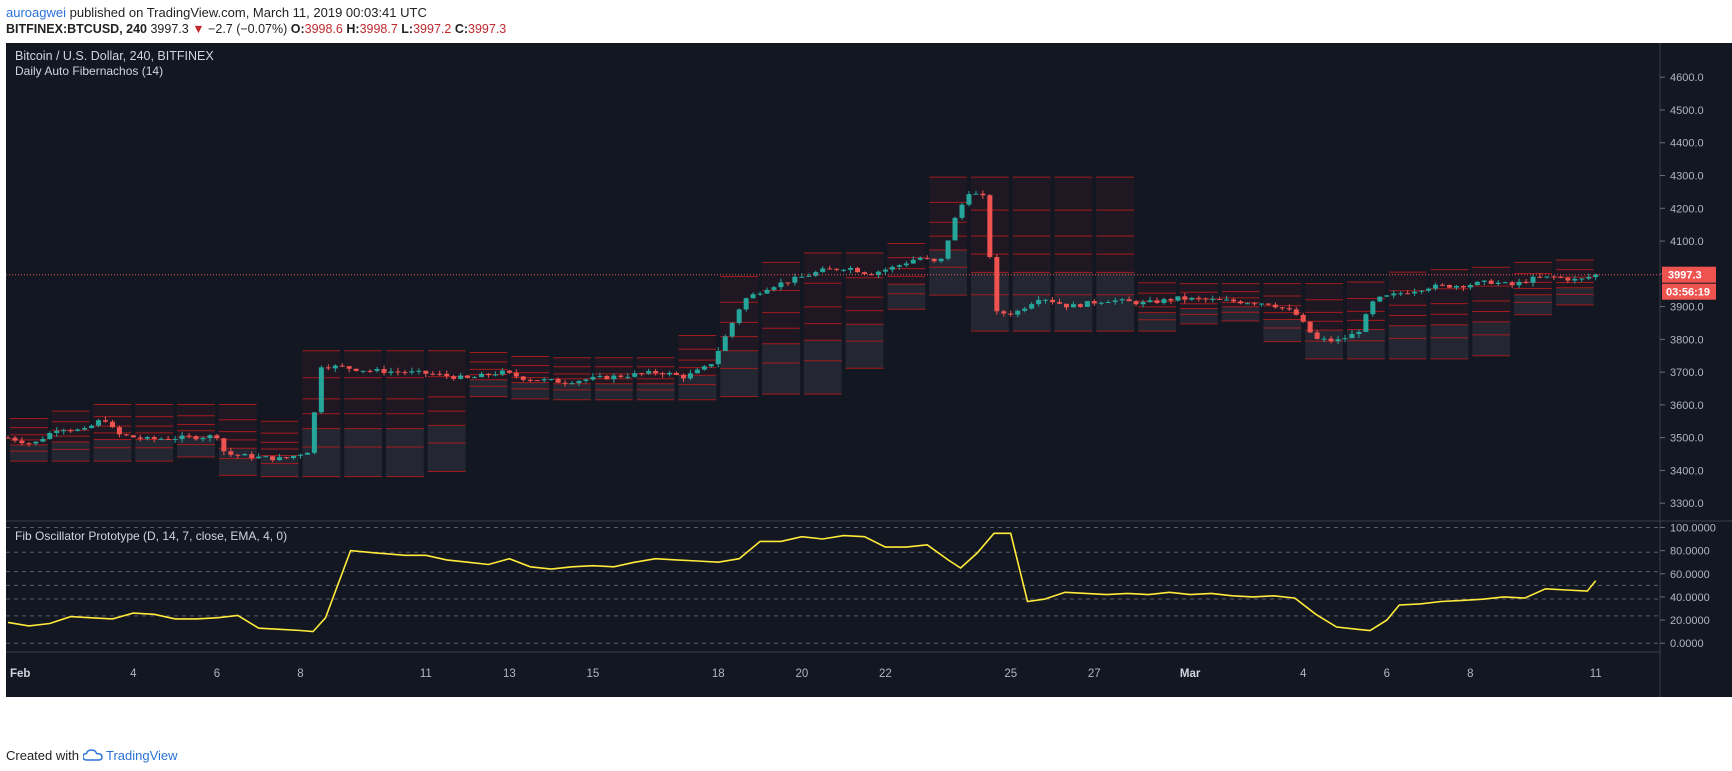  What do you see at coordinates (1010, 674) in the screenshot?
I see `time-tick-label: 25` at bounding box center [1010, 674].